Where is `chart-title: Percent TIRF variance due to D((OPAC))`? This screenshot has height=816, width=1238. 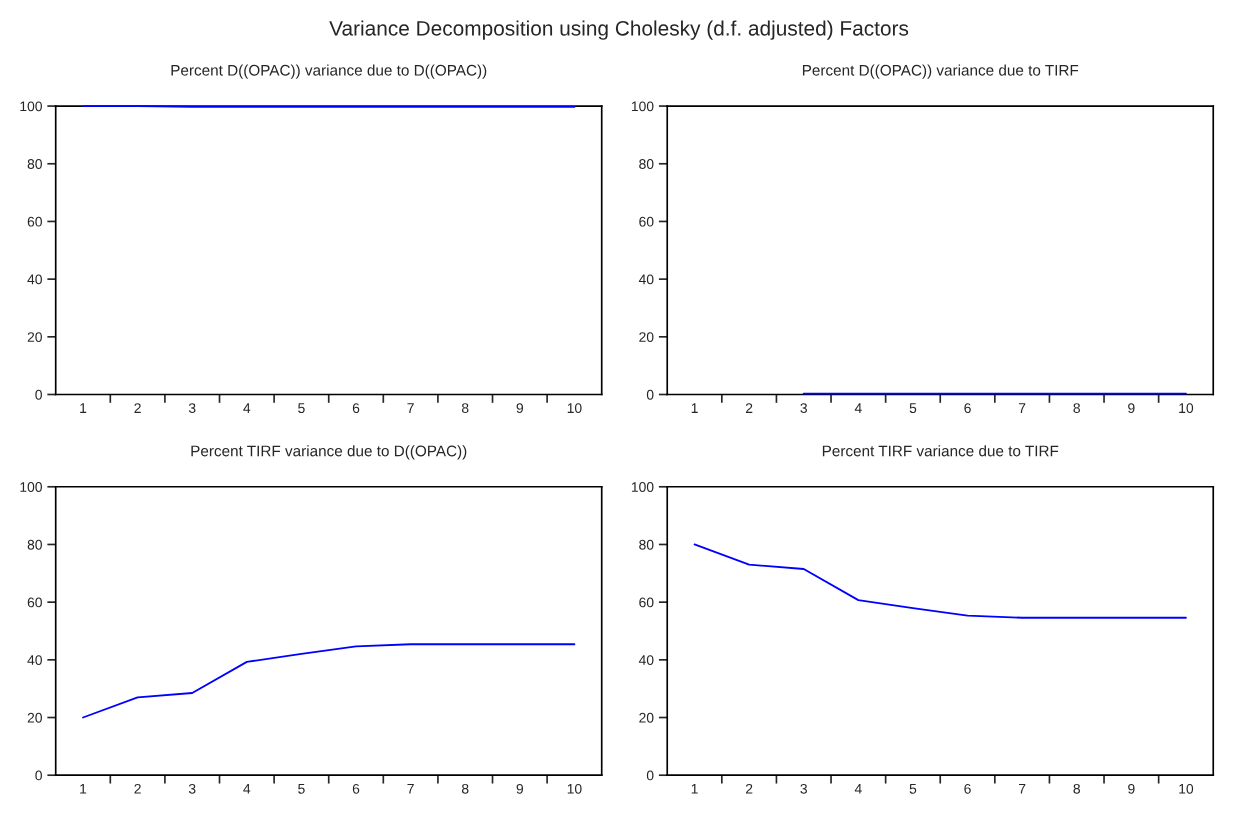 chart-title: Percent TIRF variance due to D((OPAC)) is located at coordinates (329, 452).